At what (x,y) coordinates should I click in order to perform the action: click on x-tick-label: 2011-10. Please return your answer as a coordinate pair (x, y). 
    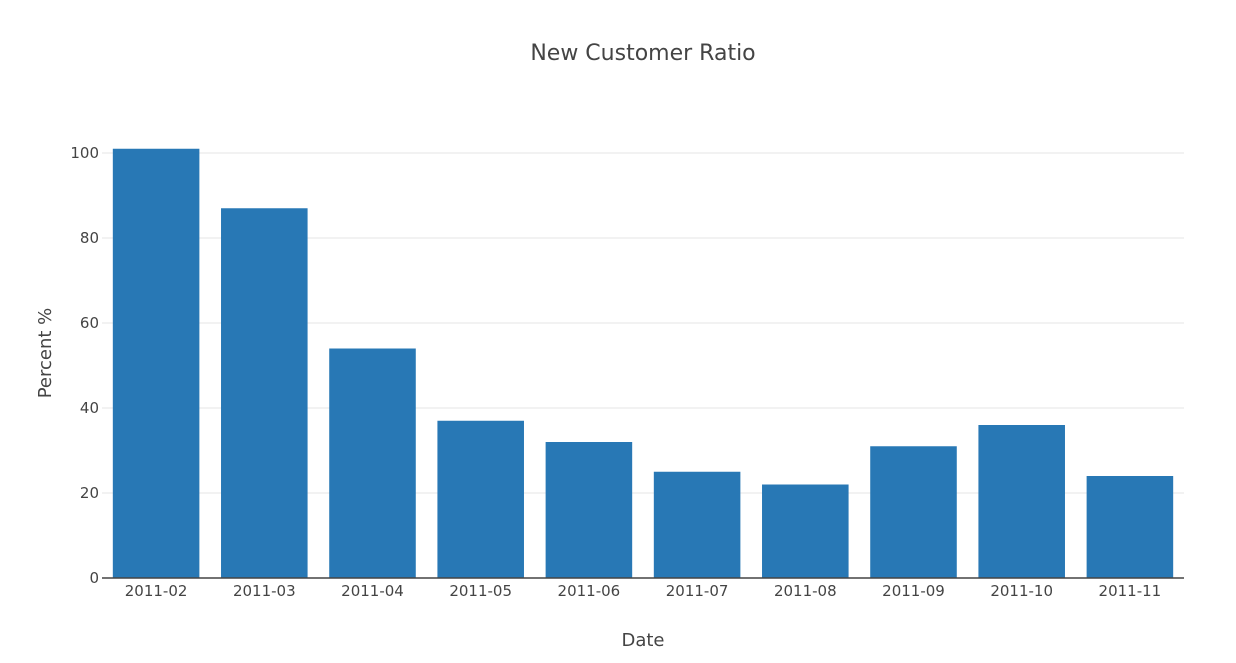
    Looking at the image, I should click on (1021, 591).